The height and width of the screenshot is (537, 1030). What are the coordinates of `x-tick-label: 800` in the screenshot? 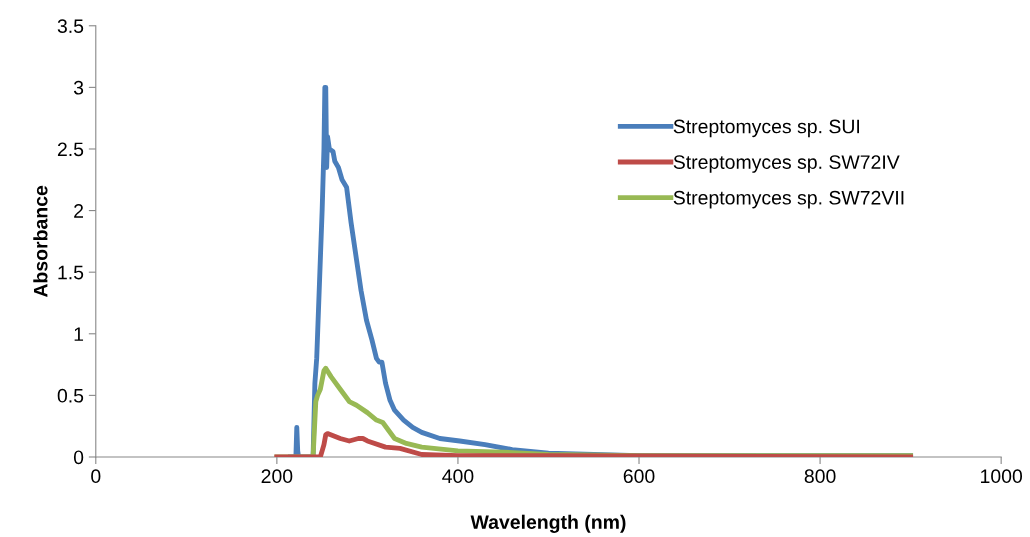 It's located at (820, 476).